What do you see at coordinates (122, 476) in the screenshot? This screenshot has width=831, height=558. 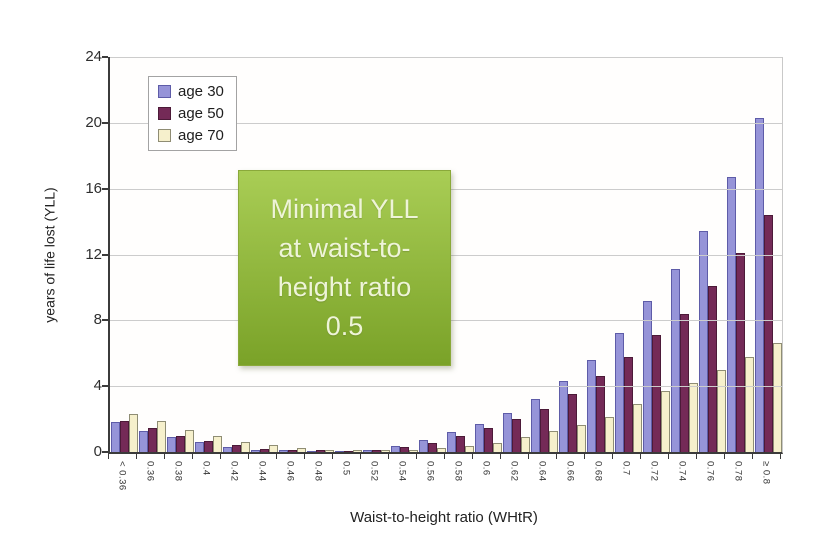 I see `x-tick-label-0: < 0.36` at bounding box center [122, 476].